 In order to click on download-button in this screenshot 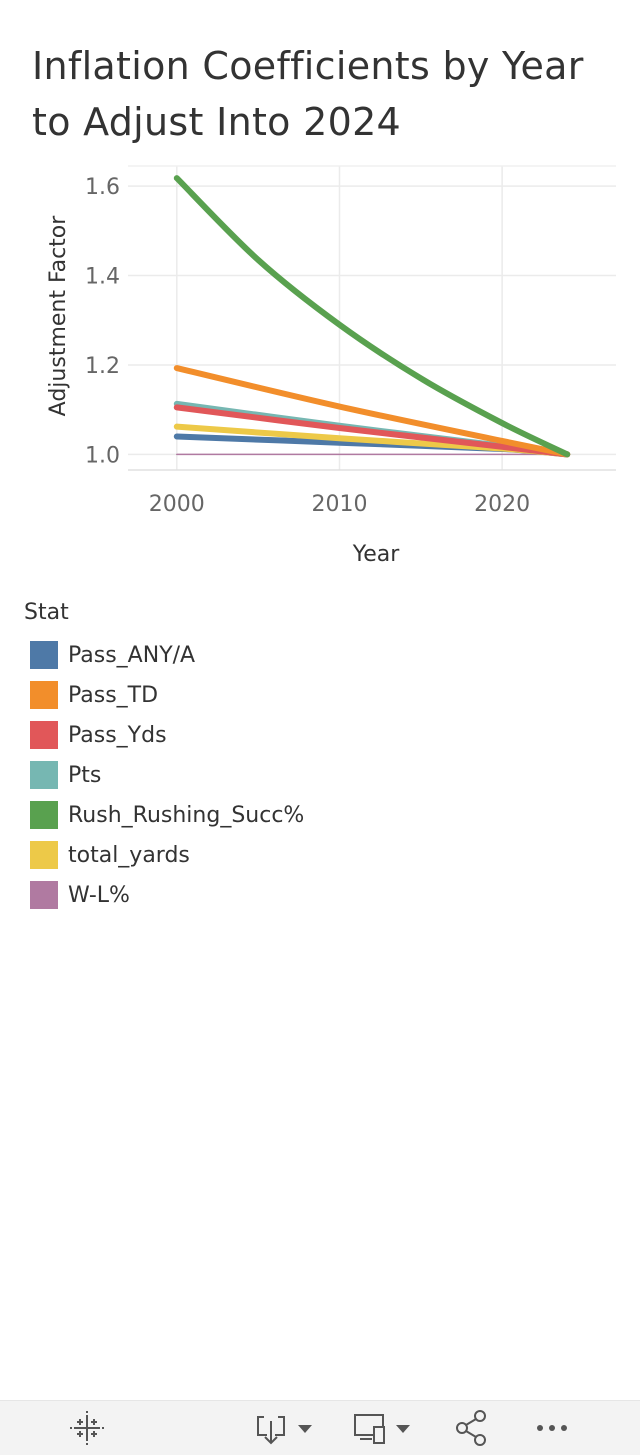, I will do `click(285, 1428)`.